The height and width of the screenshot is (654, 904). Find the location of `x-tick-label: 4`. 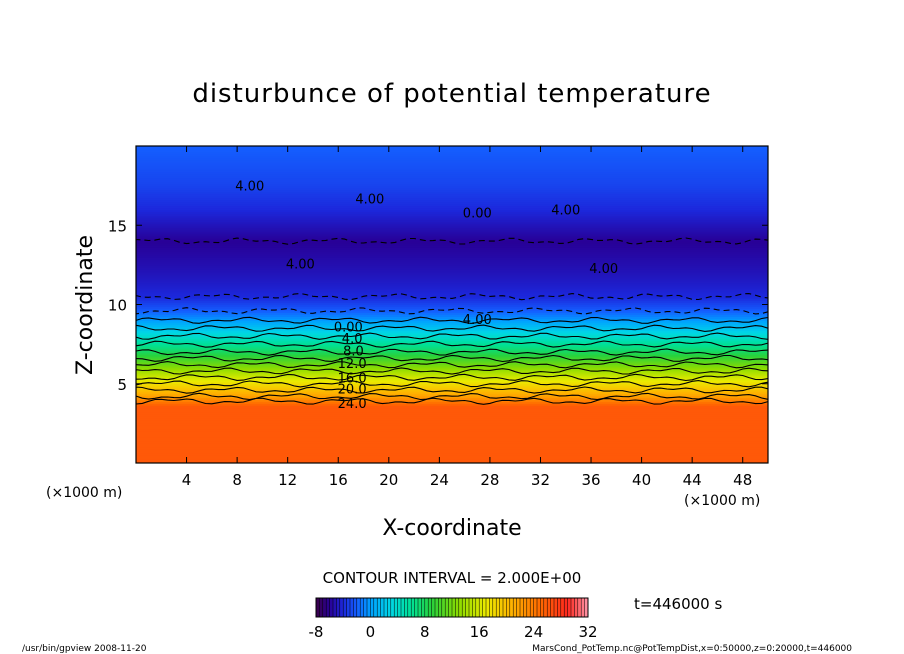

x-tick-label: 4 is located at coordinates (187, 480).